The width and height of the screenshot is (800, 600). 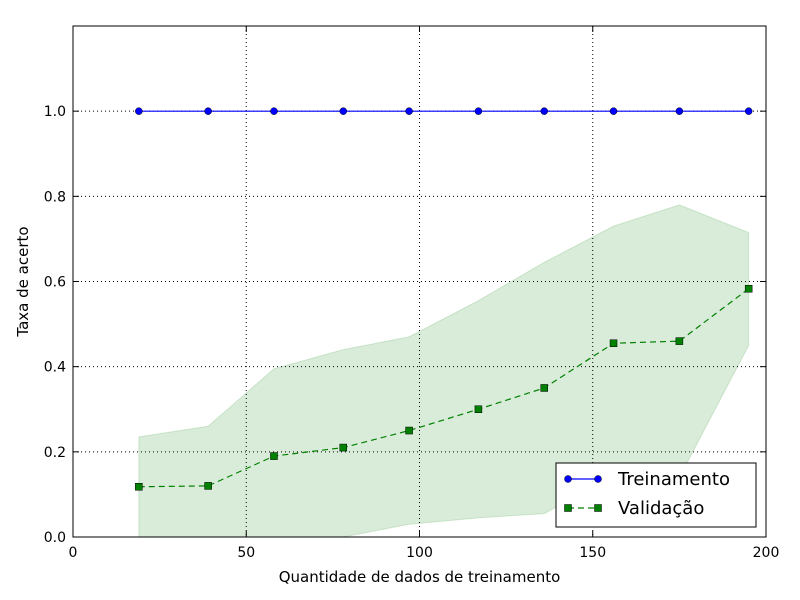 What do you see at coordinates (592, 553) in the screenshot?
I see `x-tick-label: 150` at bounding box center [592, 553].